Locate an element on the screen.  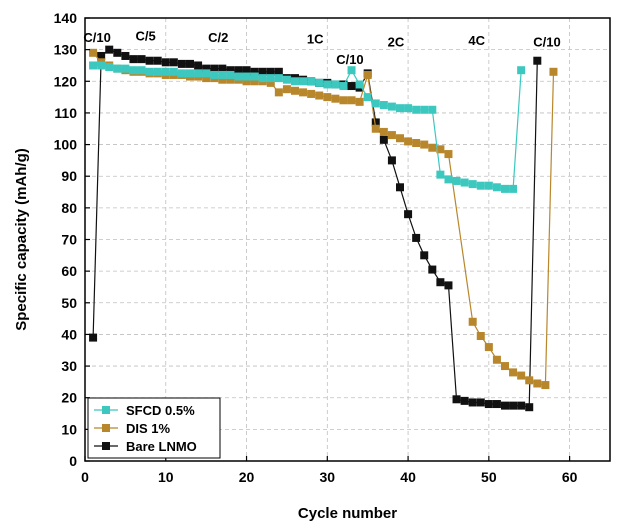
y-tick-label: 120 is located at coordinates (66, 81).